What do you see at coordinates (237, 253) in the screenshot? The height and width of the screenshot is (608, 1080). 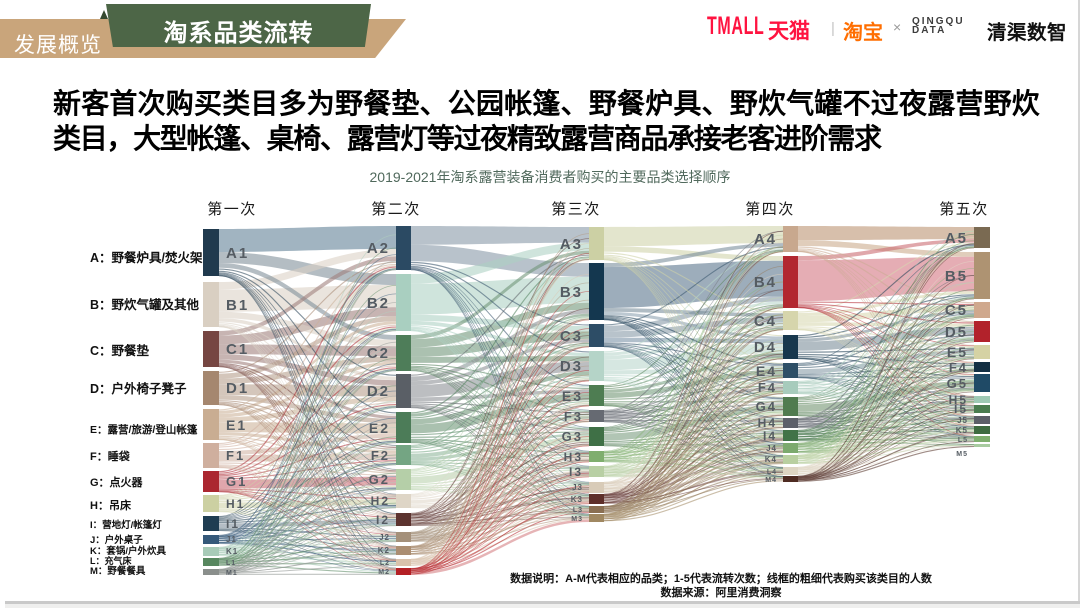 I see `svg-text: A1` at bounding box center [237, 253].